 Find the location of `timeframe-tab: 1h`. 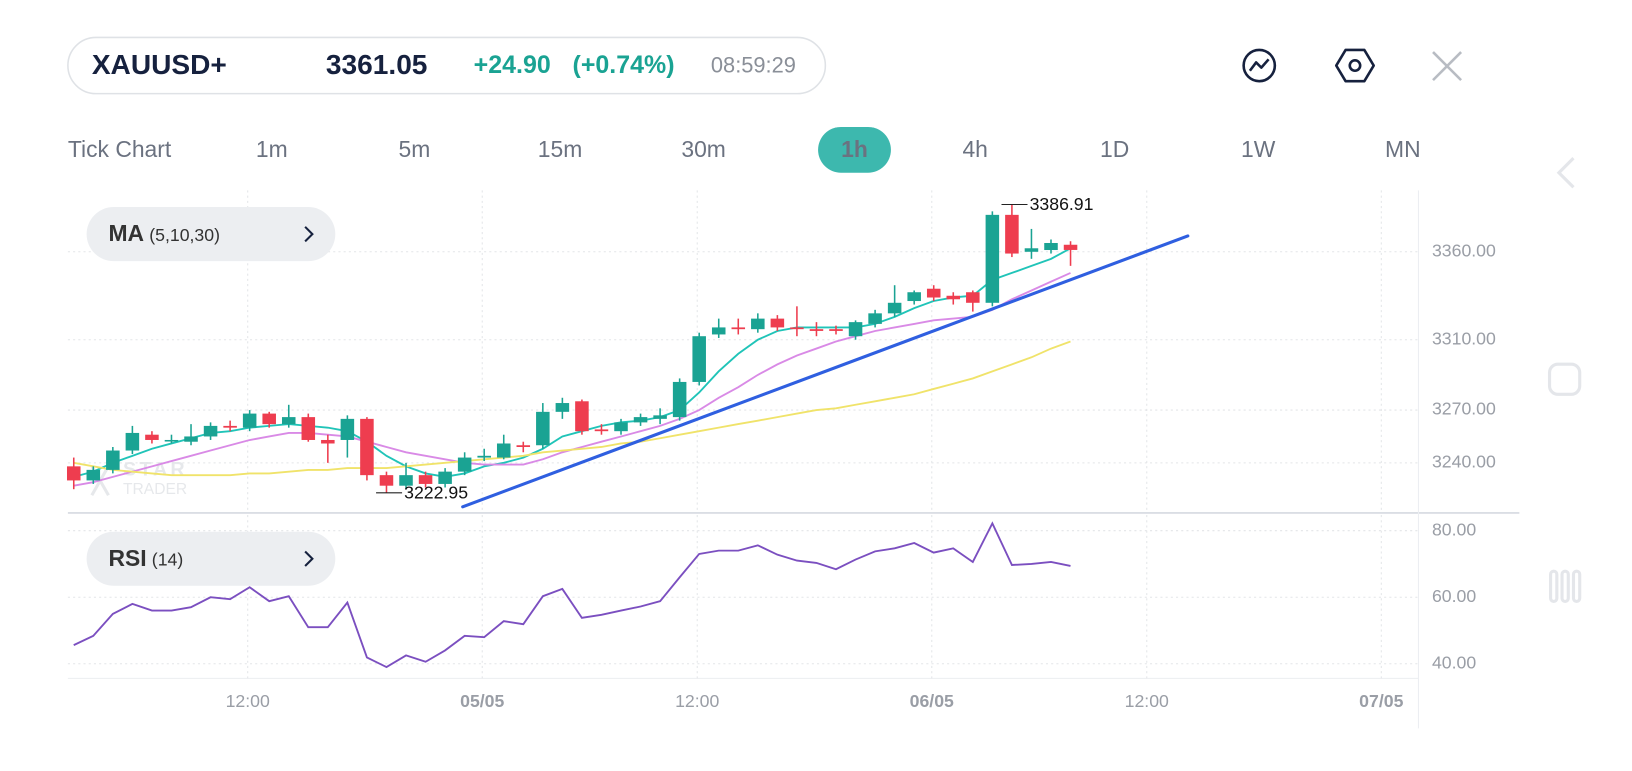

timeframe-tab: 1h is located at coordinates (854, 149).